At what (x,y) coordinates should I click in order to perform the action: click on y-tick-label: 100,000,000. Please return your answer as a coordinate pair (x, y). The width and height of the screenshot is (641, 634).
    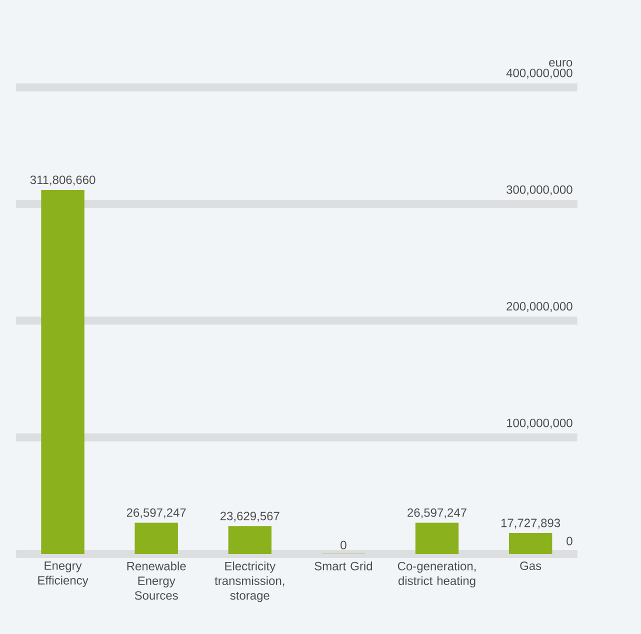
    Looking at the image, I should click on (539, 423).